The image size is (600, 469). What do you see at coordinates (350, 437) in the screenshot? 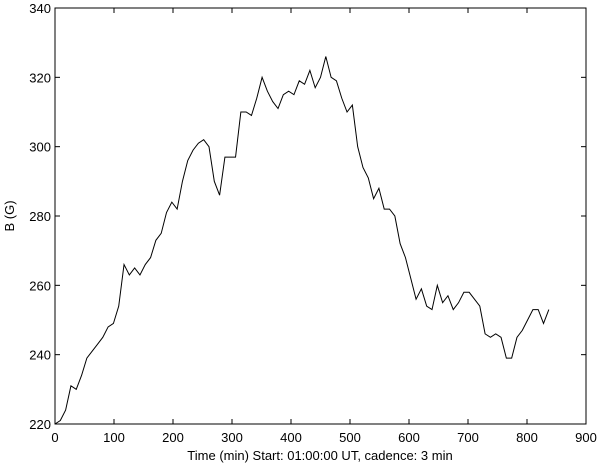
I see `x-tick-label: 500` at bounding box center [350, 437].